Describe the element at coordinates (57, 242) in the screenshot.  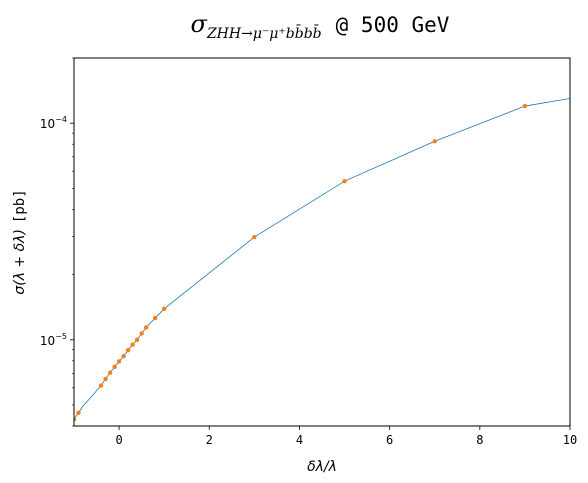
I see `y-axis-ticks: 10⁻⁵ 10⁻⁴` at that location.